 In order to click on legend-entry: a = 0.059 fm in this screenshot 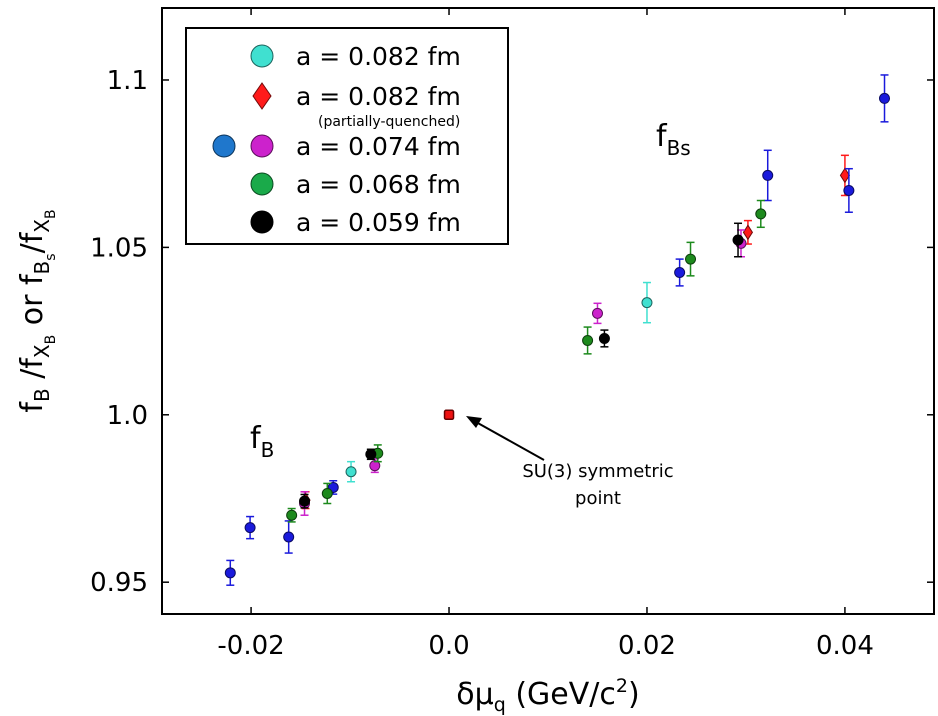, I will do `click(355, 222)`.